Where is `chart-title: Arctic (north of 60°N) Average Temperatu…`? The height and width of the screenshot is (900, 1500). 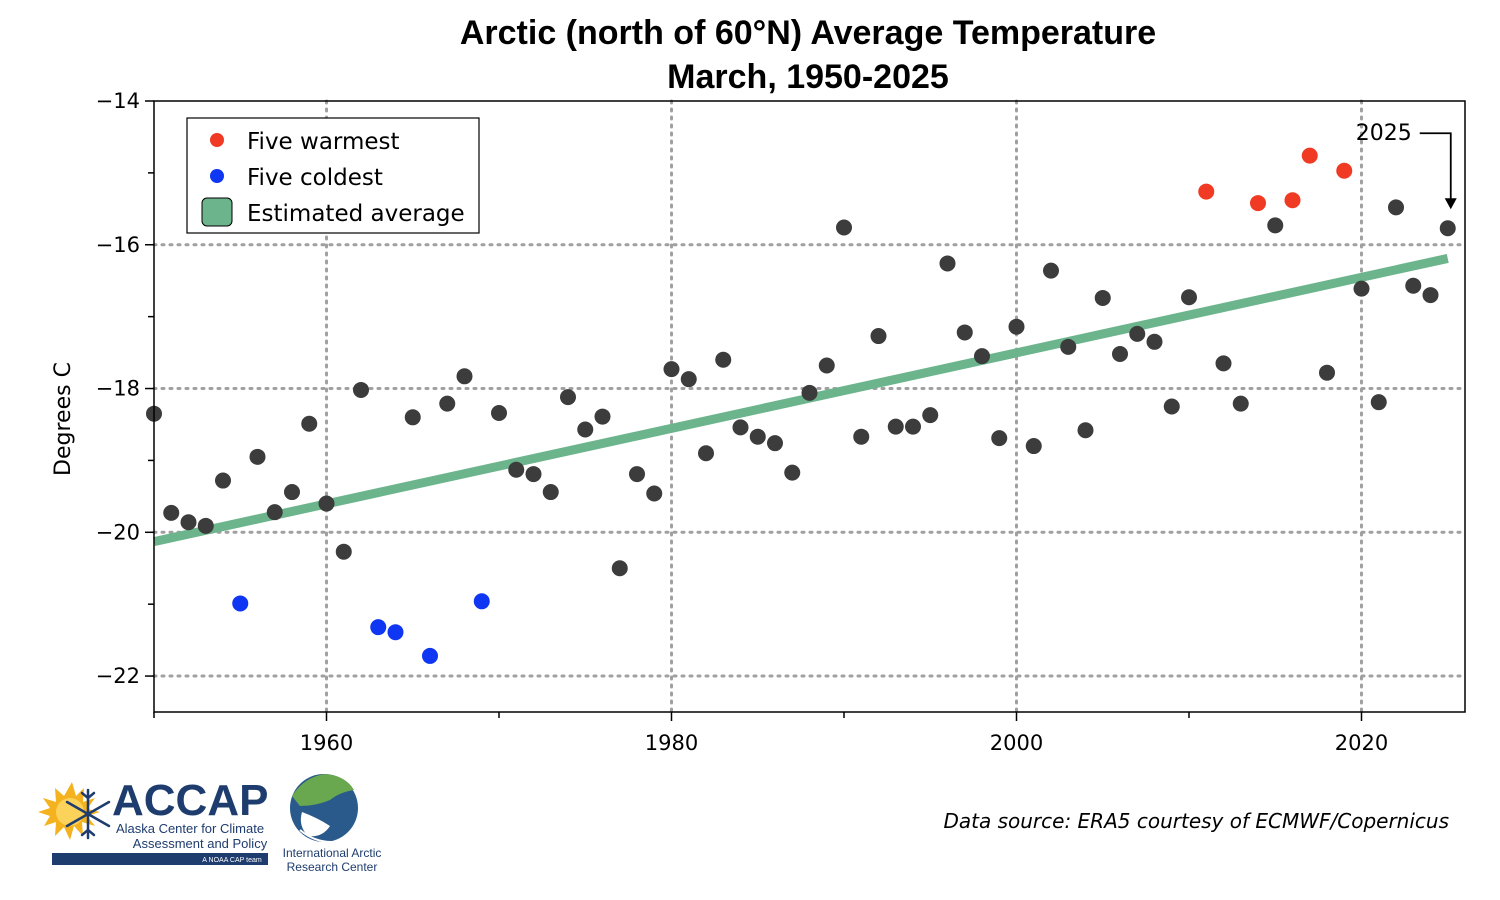
chart-title: Arctic (north of 60°N) Average Temperatu… is located at coordinates (808, 33).